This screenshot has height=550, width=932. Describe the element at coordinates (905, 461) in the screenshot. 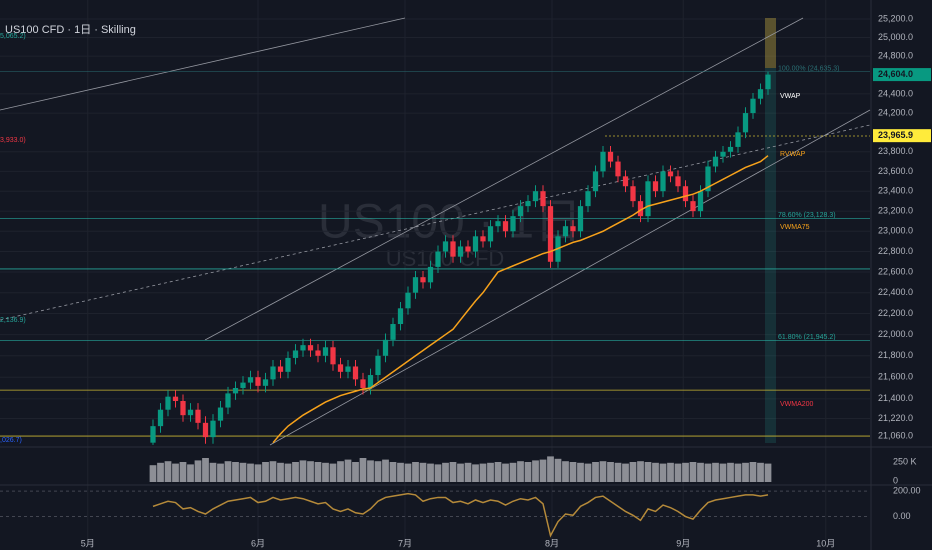

I see `volume-tick-label: 250 K` at that location.